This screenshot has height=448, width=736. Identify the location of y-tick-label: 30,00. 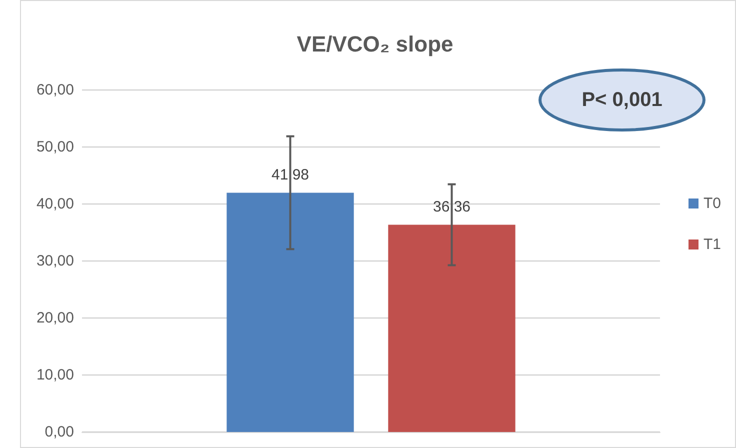
(55, 261).